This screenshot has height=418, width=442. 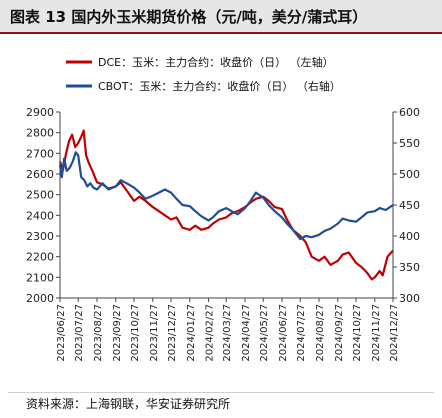 What do you see at coordinates (172, 333) in the screenshot?
I see `x-tick-label: 2023/12/27` at bounding box center [172, 333].